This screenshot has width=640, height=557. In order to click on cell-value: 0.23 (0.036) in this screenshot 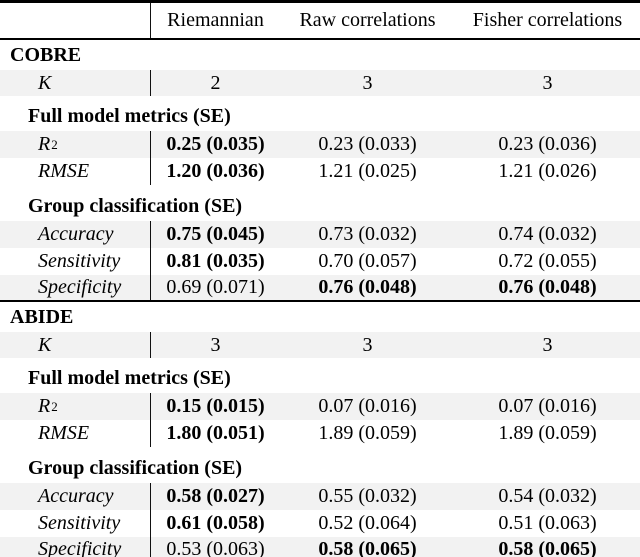, I will do `click(547, 144)`.